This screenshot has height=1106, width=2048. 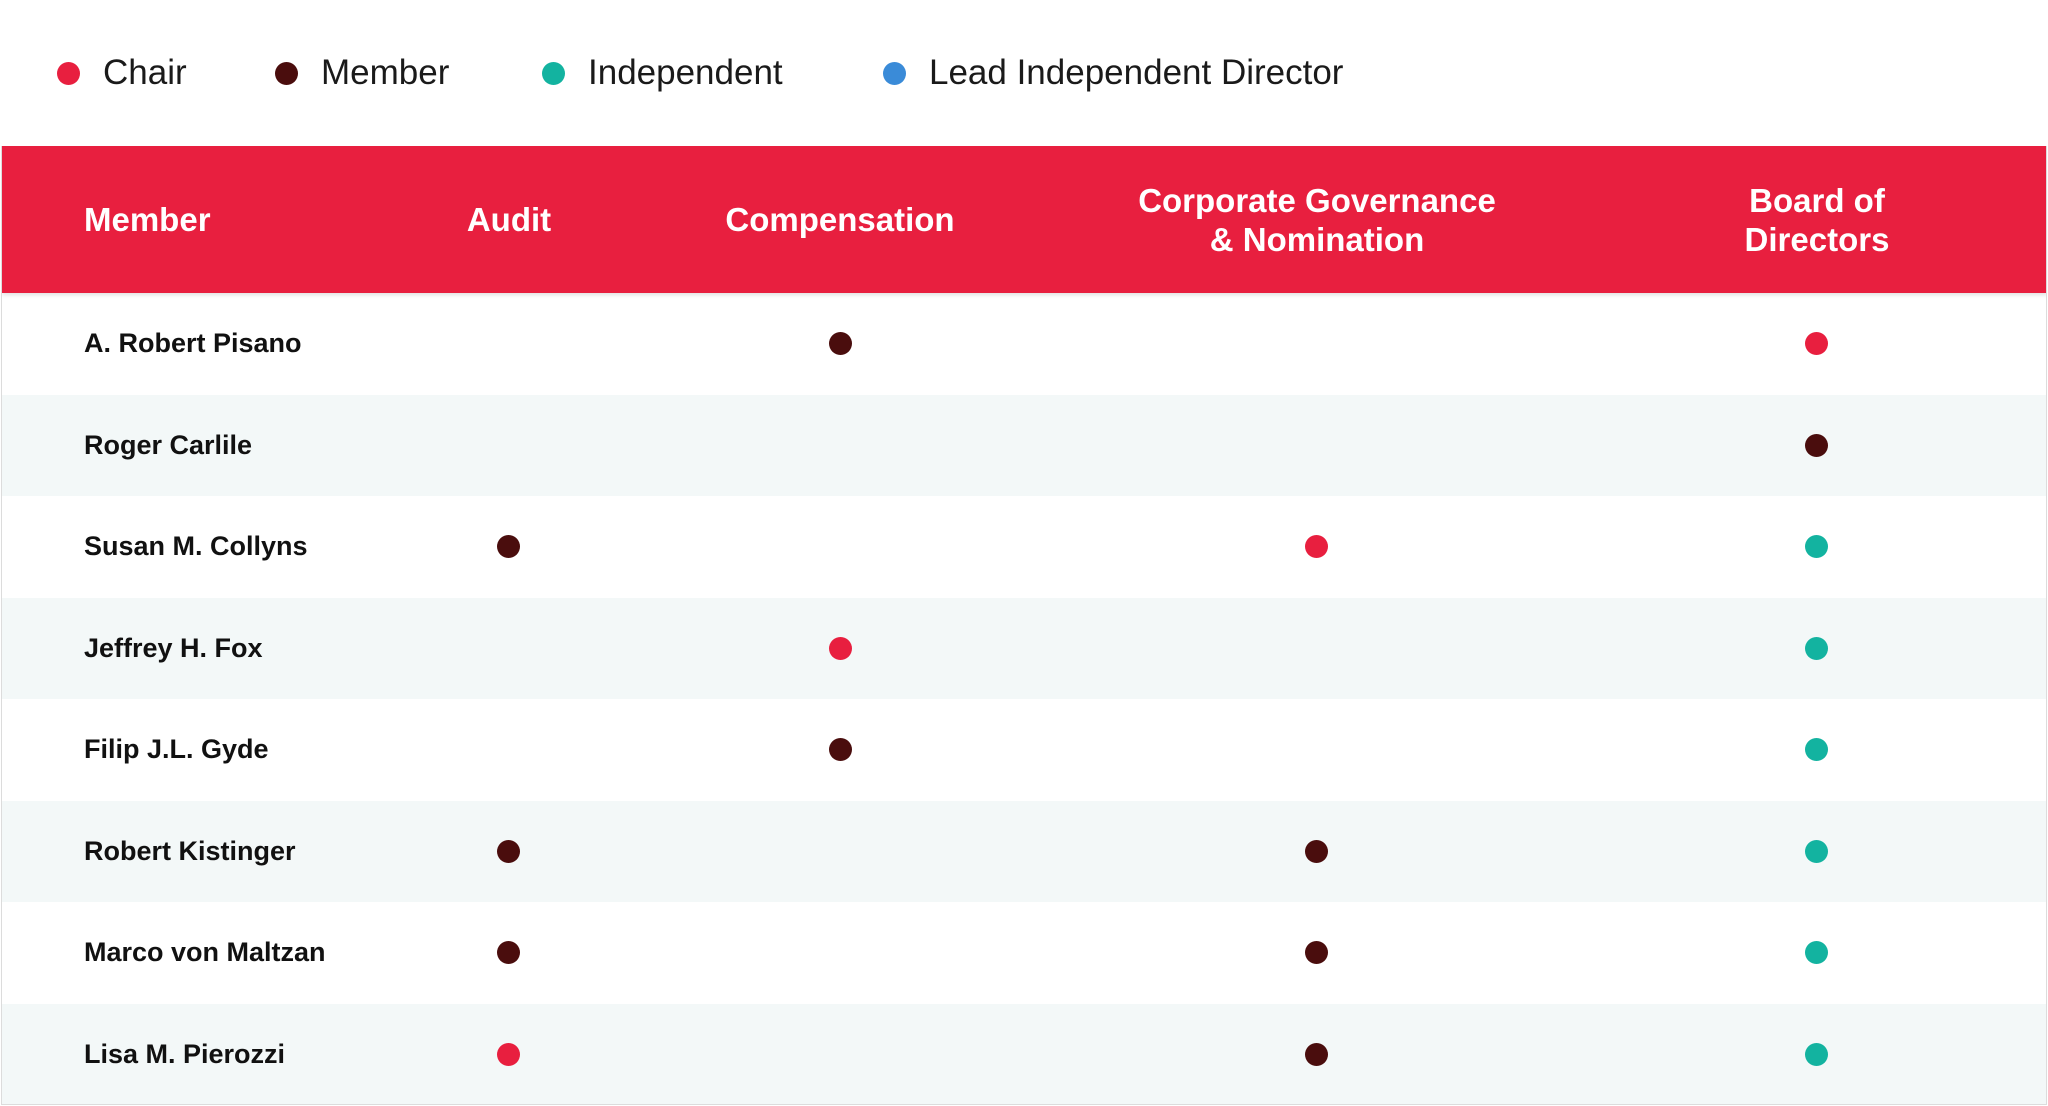 I want to click on header-member-label: Member, so click(x=147, y=219).